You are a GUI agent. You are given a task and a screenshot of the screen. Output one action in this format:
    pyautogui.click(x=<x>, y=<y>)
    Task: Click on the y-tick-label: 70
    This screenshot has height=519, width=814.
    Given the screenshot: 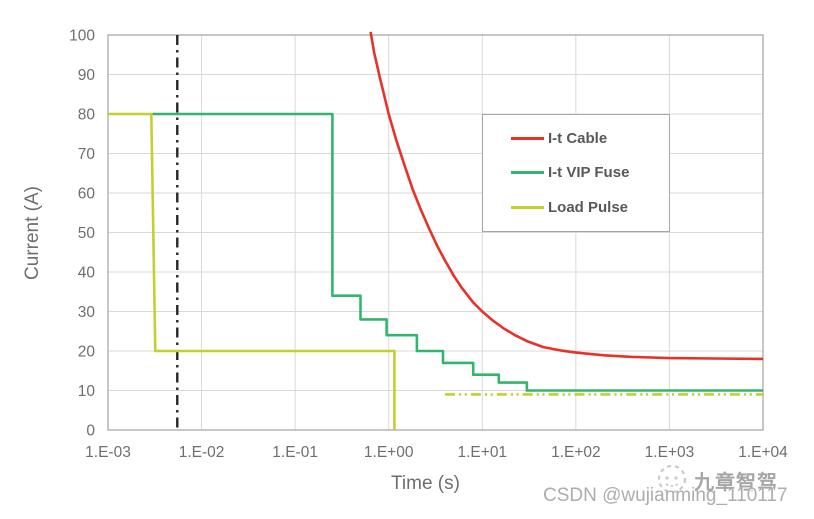 What is the action you would take?
    pyautogui.click(x=87, y=154)
    